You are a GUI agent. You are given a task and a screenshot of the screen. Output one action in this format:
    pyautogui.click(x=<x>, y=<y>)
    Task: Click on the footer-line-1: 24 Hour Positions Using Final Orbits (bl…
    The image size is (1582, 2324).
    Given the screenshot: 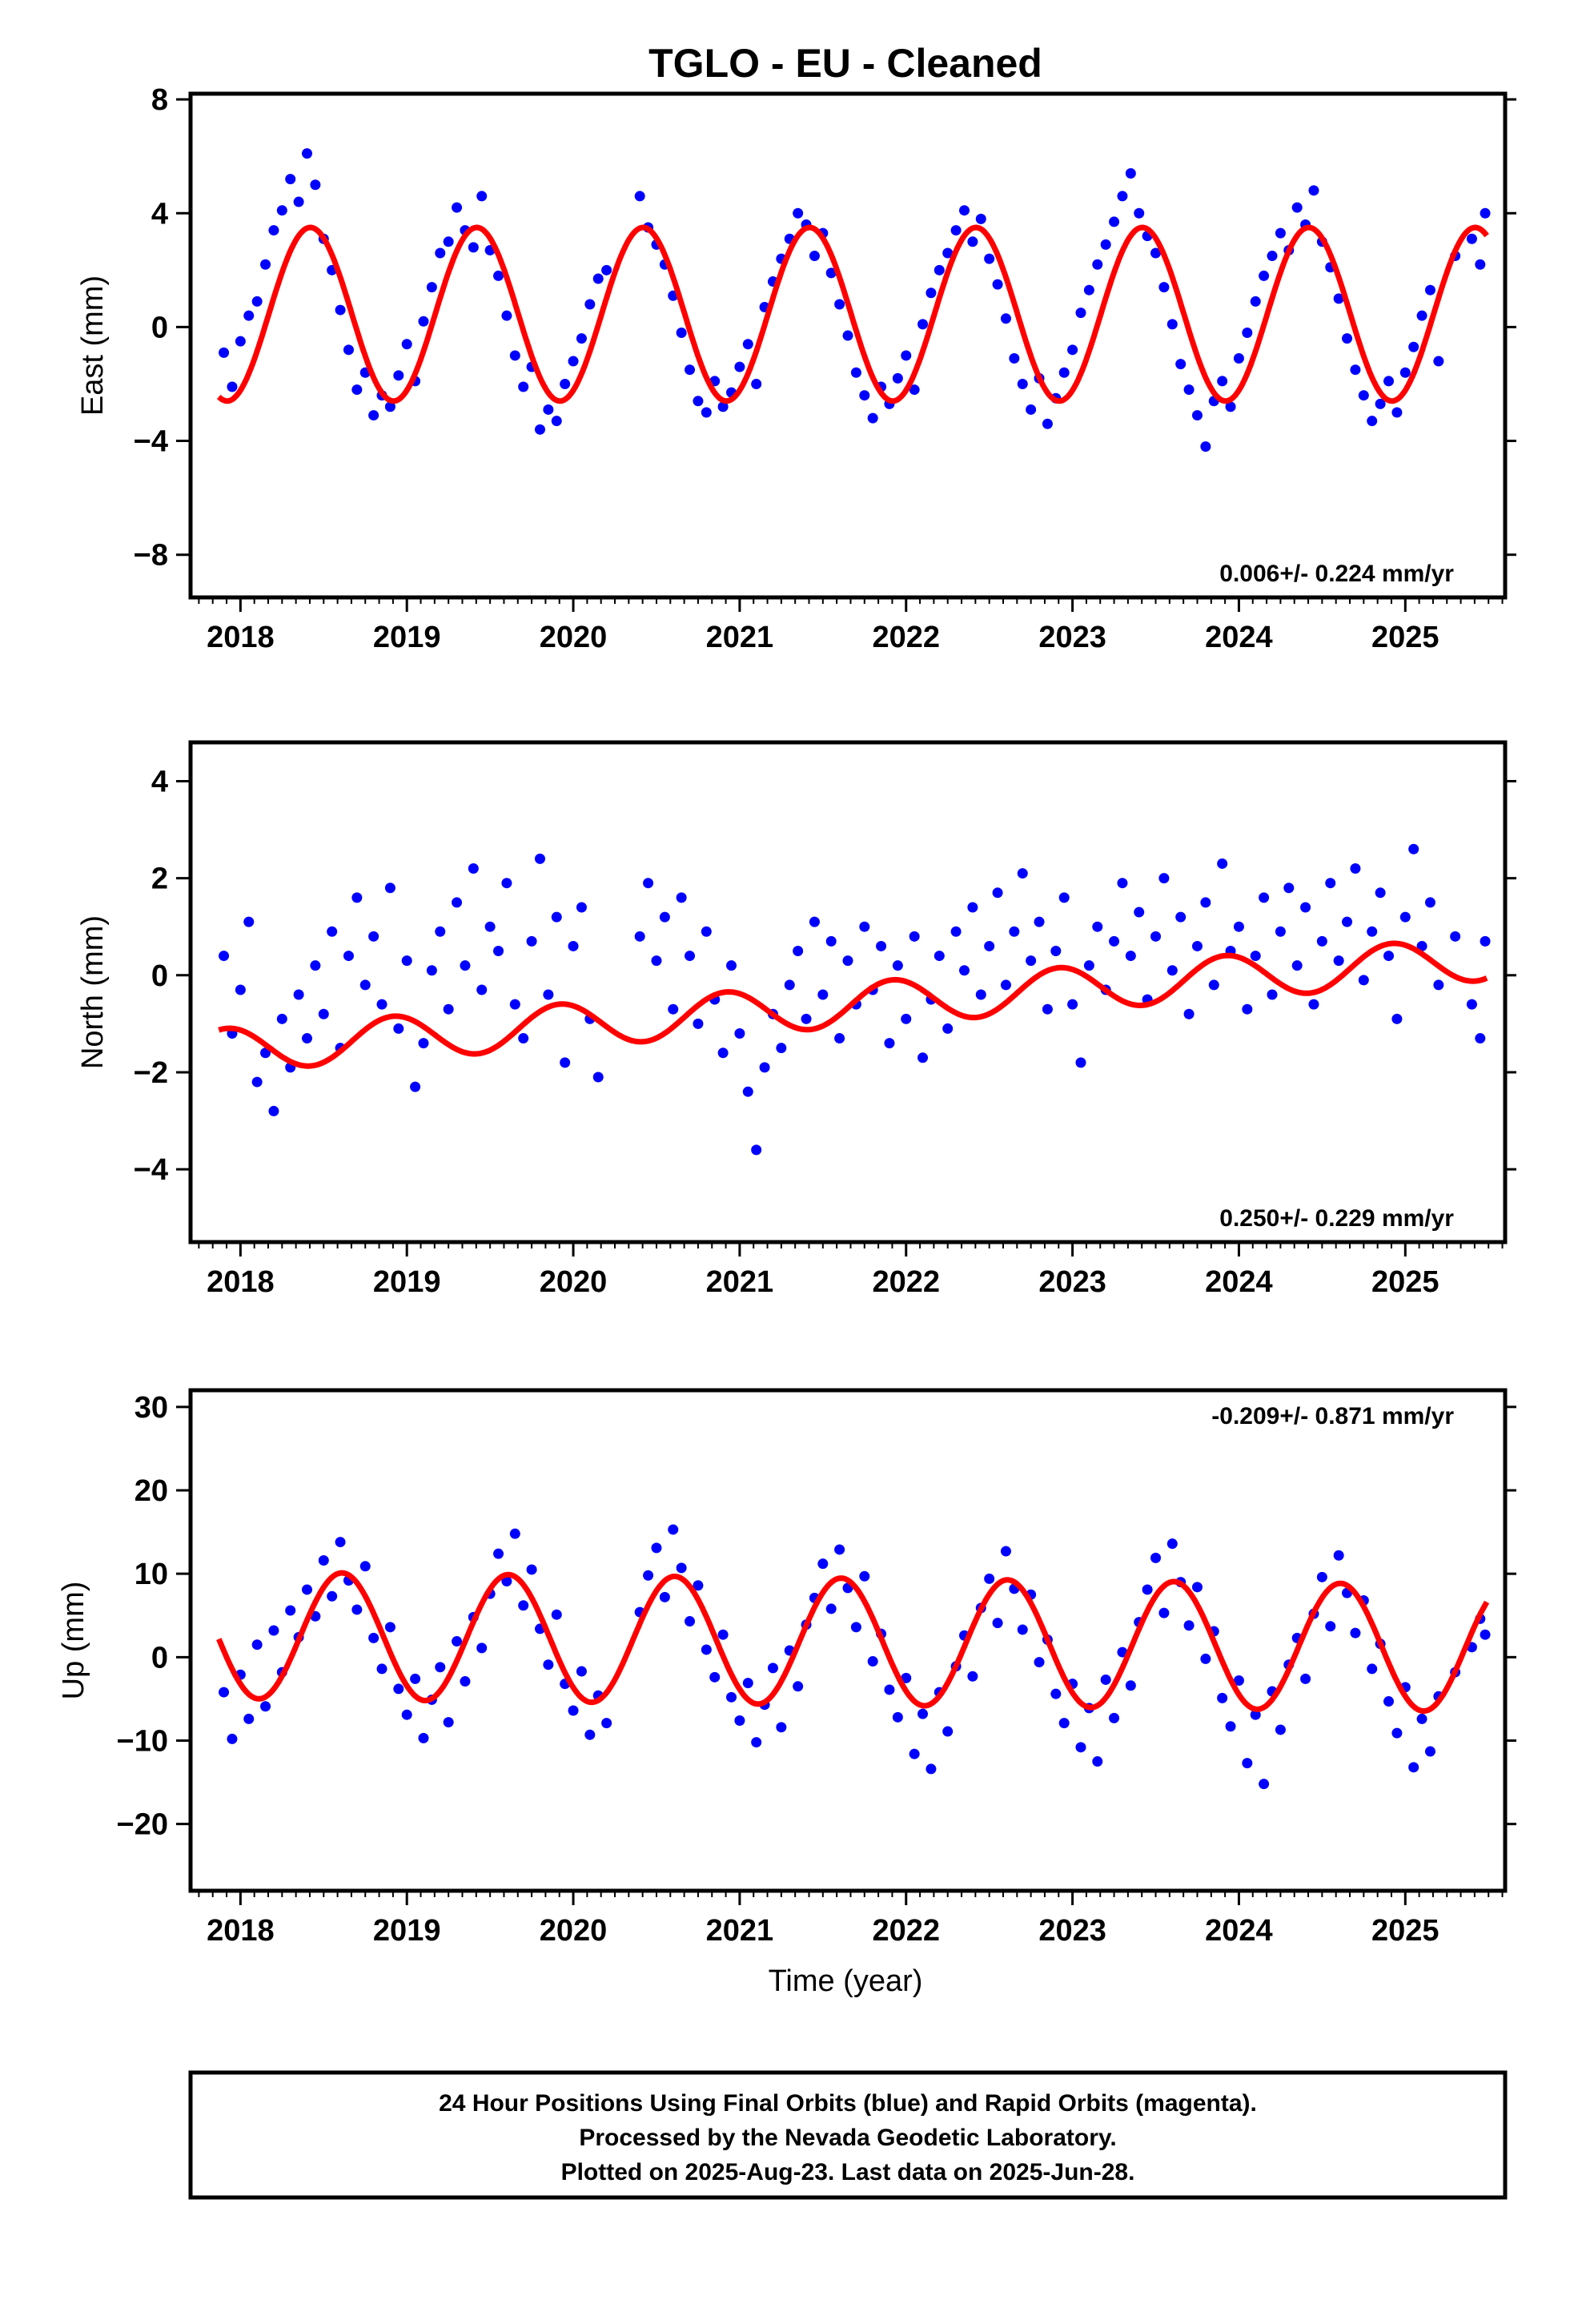 What is the action you would take?
    pyautogui.click(x=848, y=2103)
    